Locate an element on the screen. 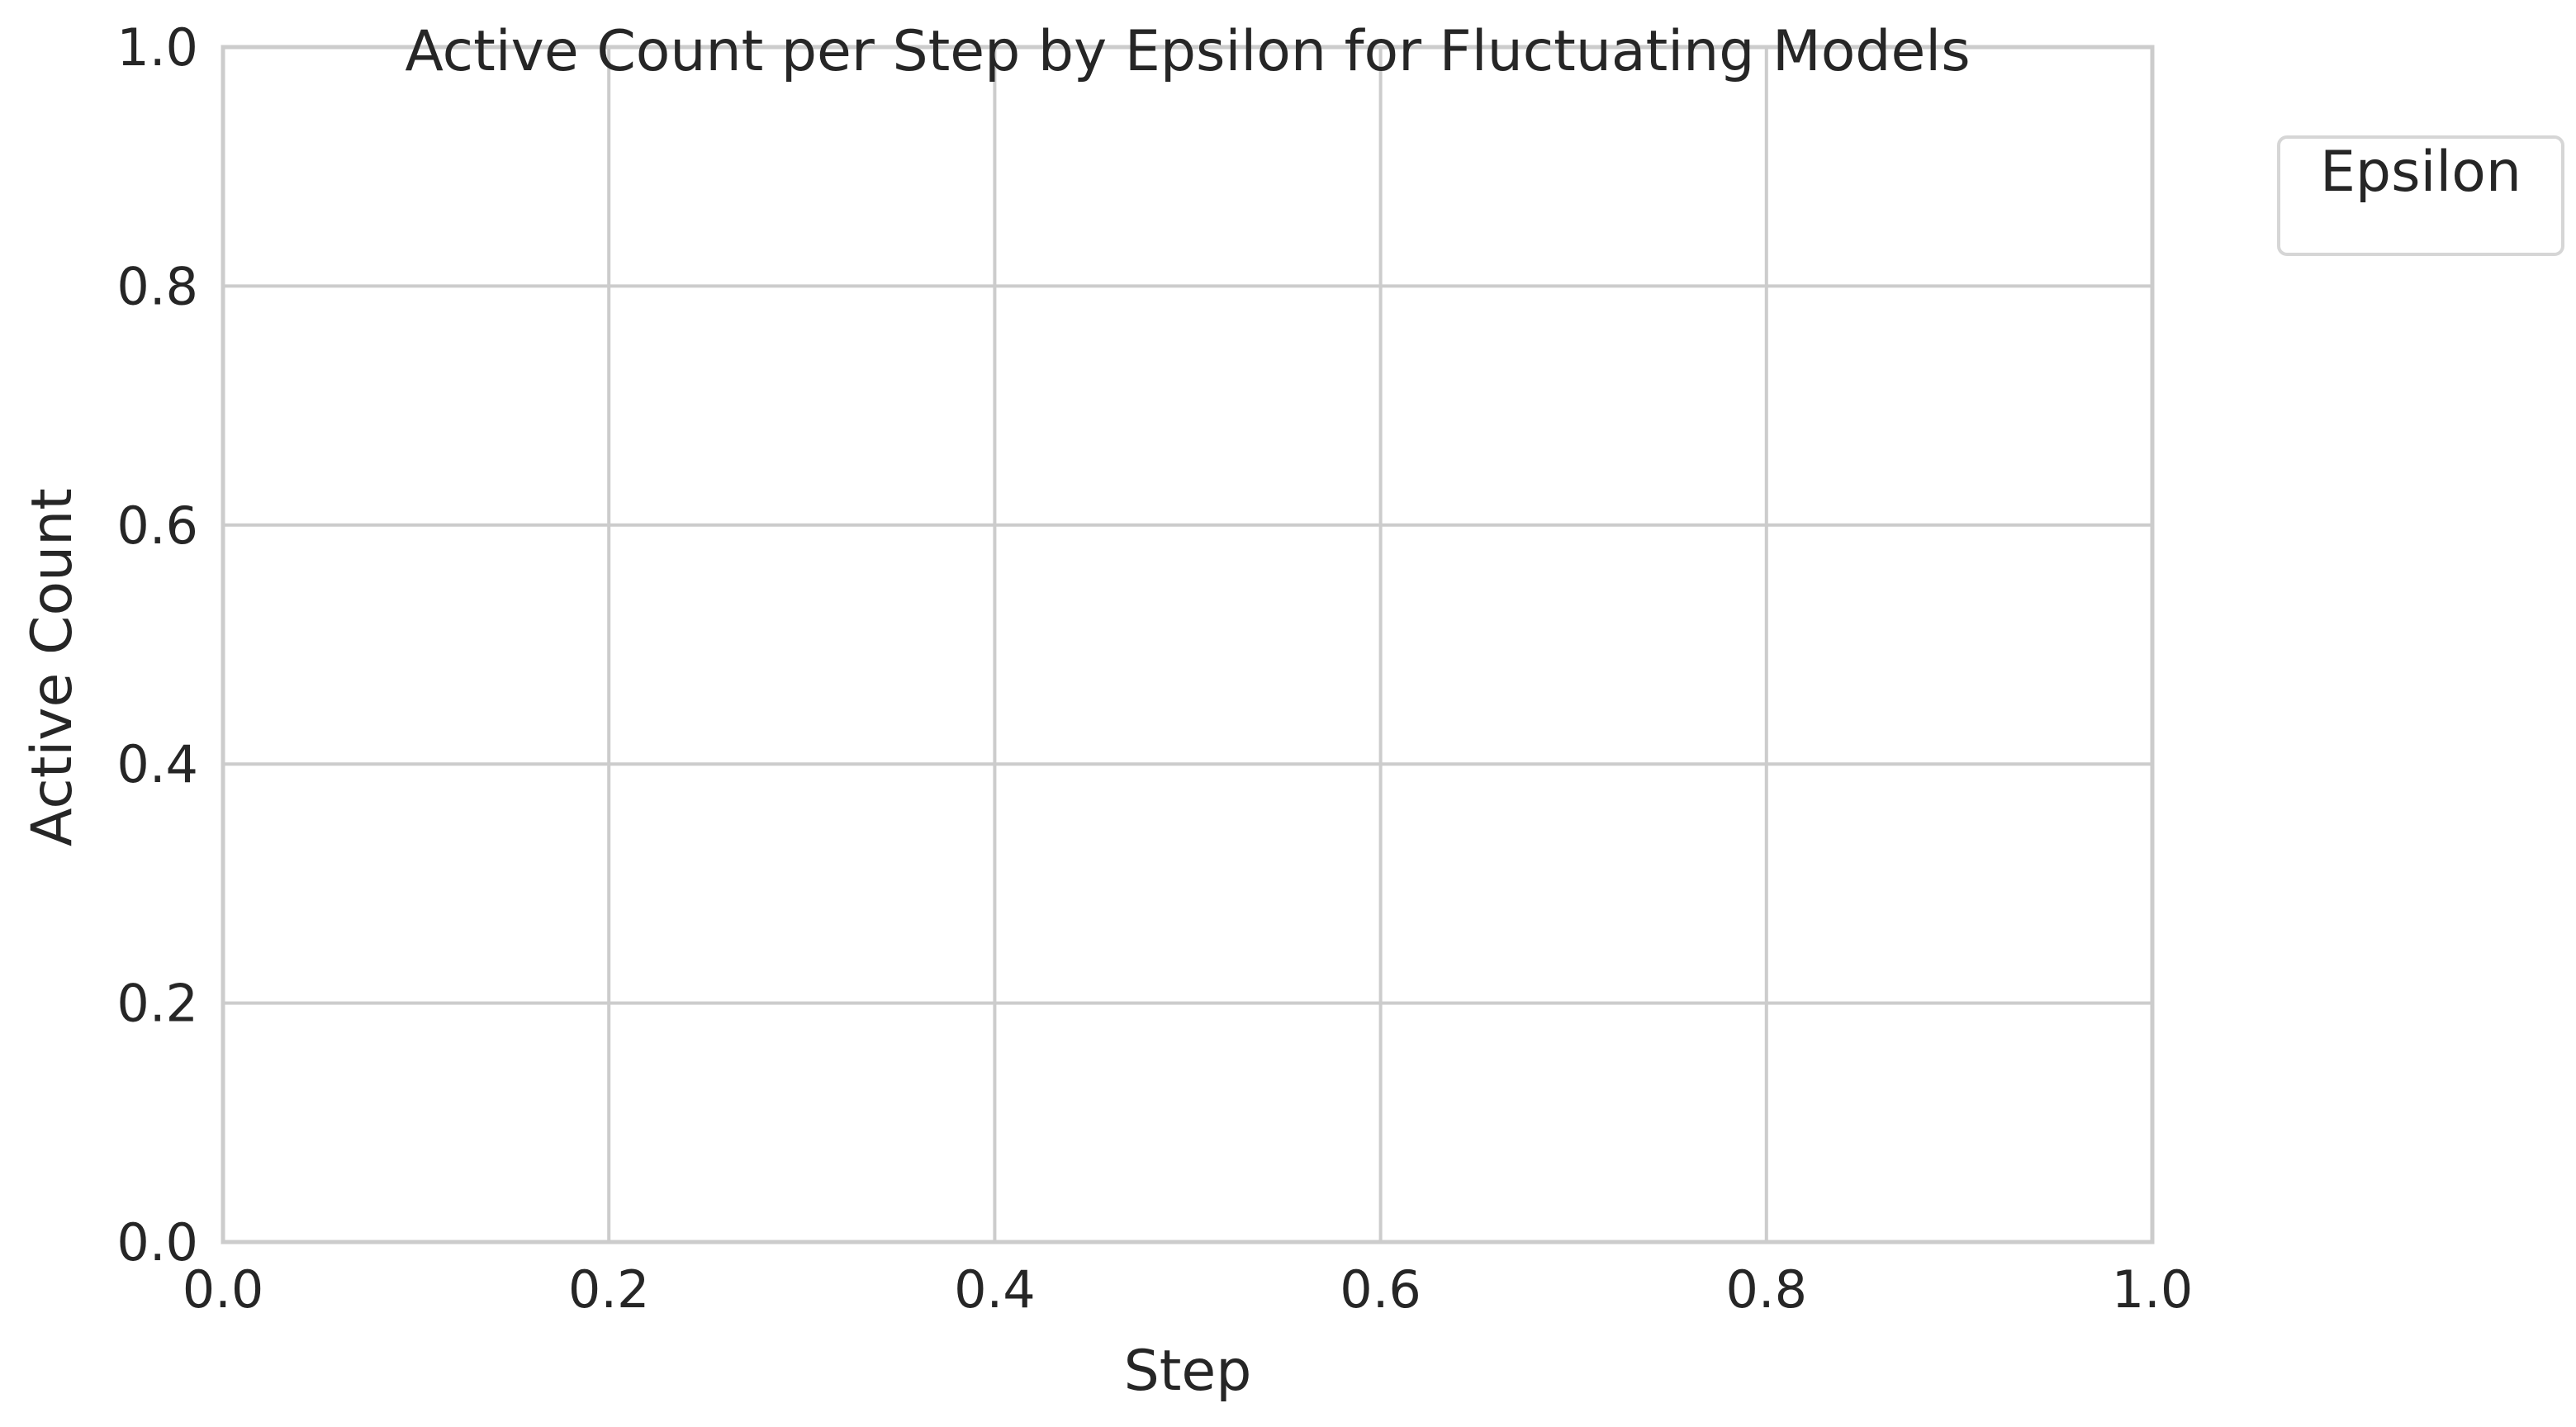  legend: Epsilon is located at coordinates (2420, 195).